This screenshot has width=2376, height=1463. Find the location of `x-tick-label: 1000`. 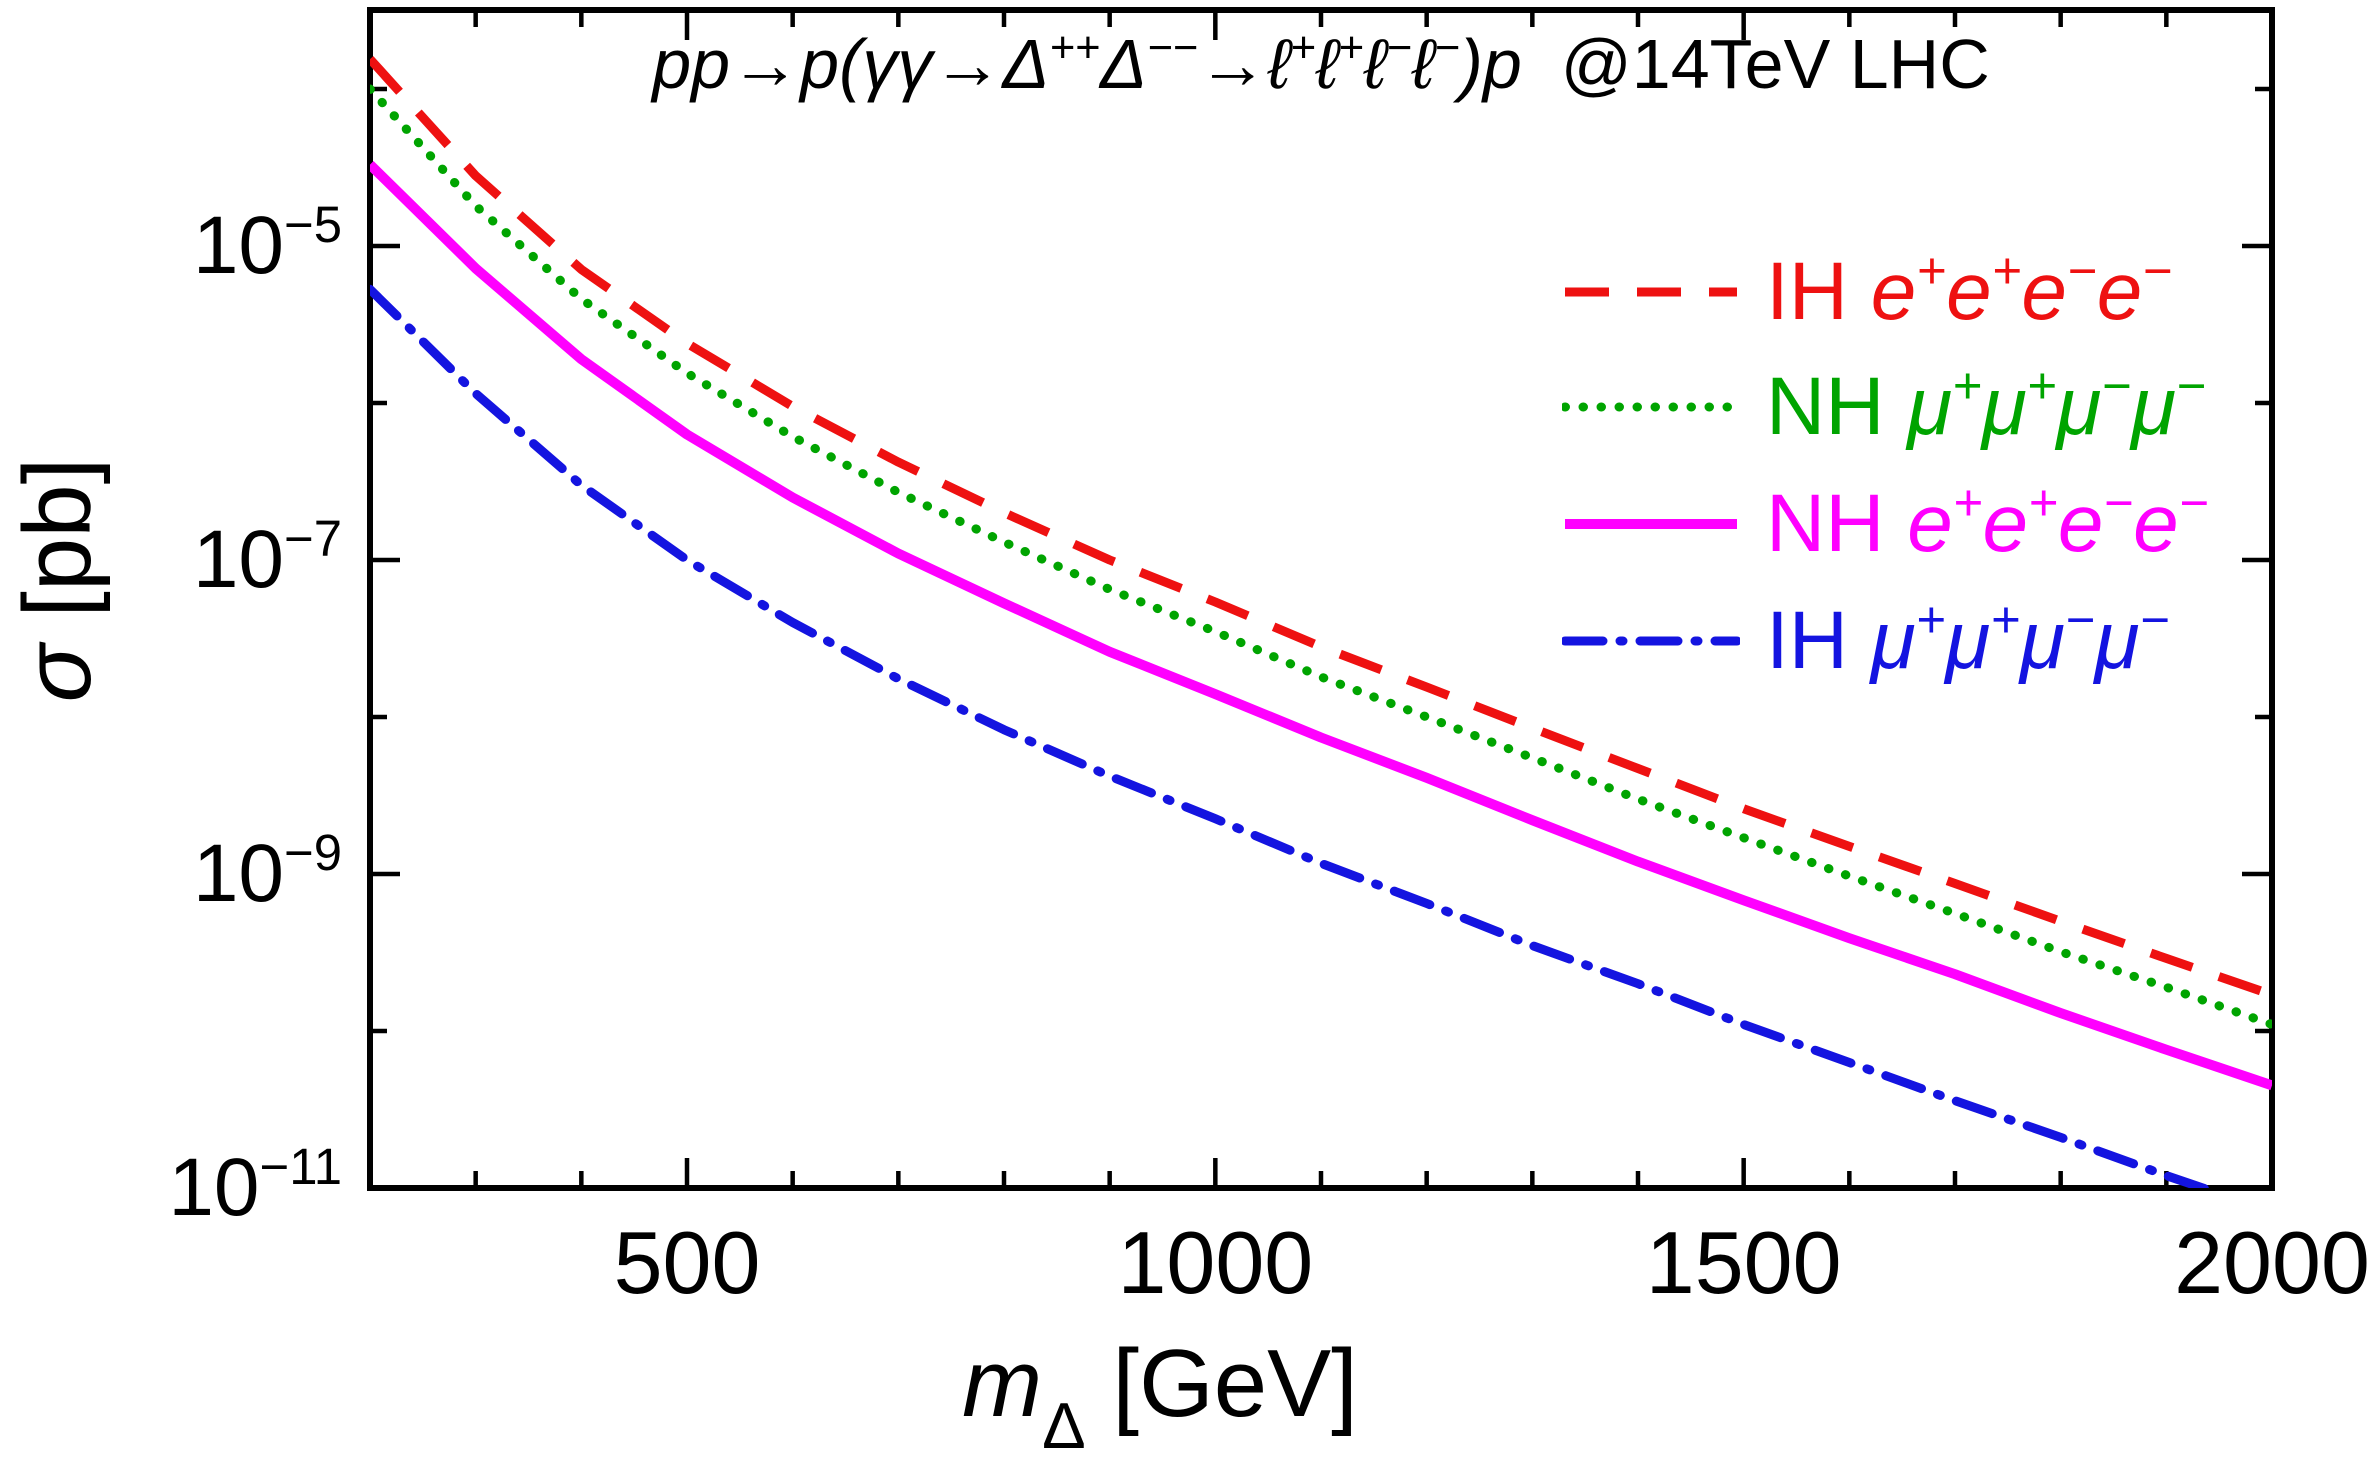

x-tick-label: 1000 is located at coordinates (1215, 1262).